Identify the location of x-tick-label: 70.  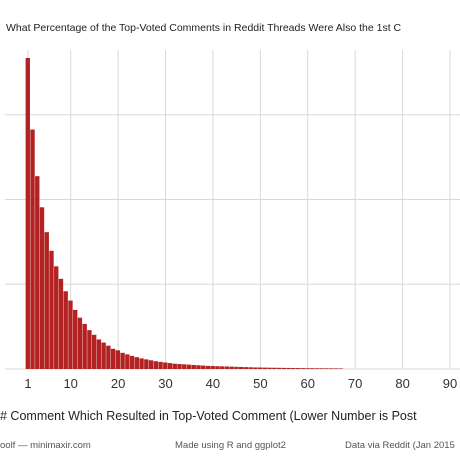
(355, 383).